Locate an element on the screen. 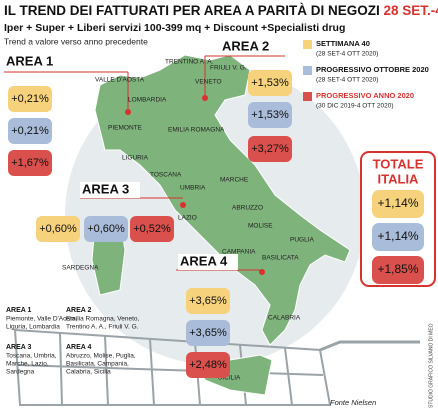 The image size is (438, 416). key-line: Sardegna is located at coordinates (20, 372).